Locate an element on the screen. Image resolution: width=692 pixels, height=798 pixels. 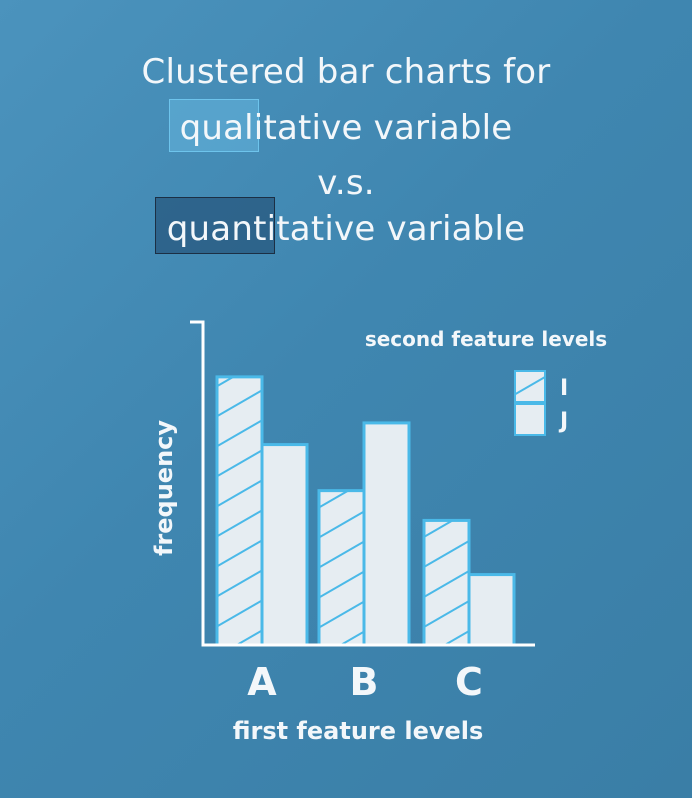
bar-A-I is located at coordinates (239, 511).